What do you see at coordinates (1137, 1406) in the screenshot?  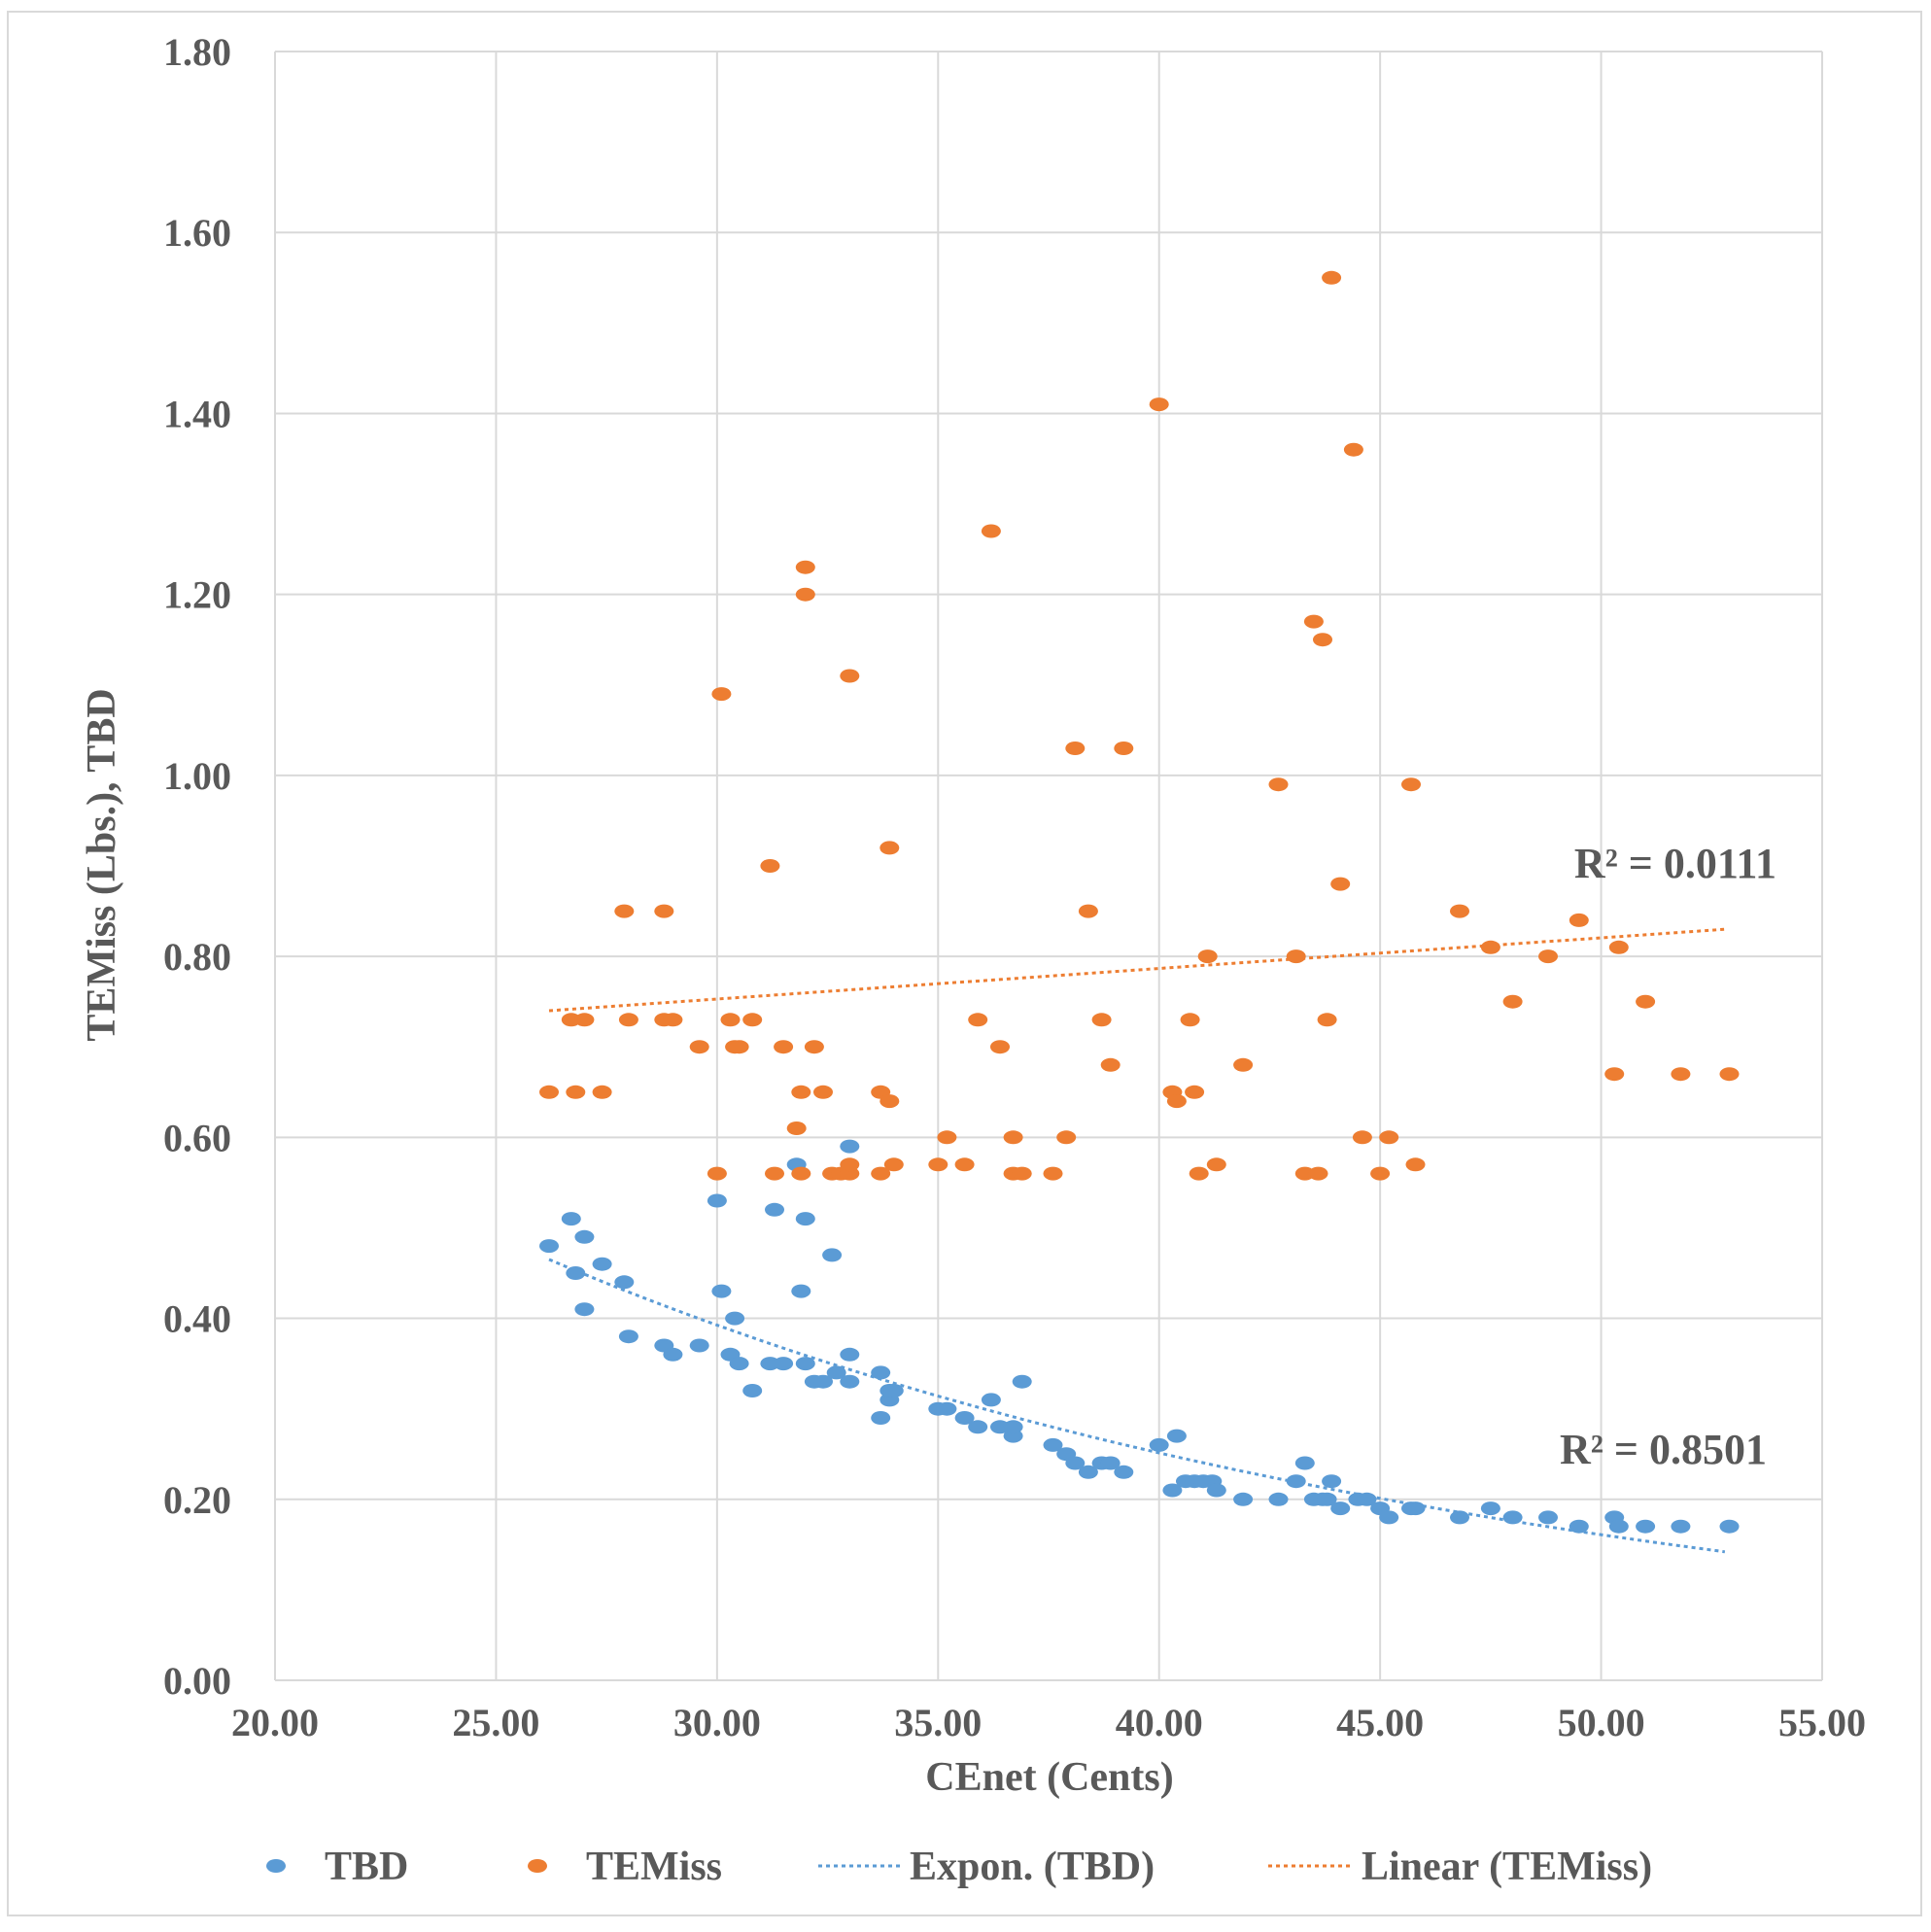 I see `trendline-expon-tbd` at bounding box center [1137, 1406].